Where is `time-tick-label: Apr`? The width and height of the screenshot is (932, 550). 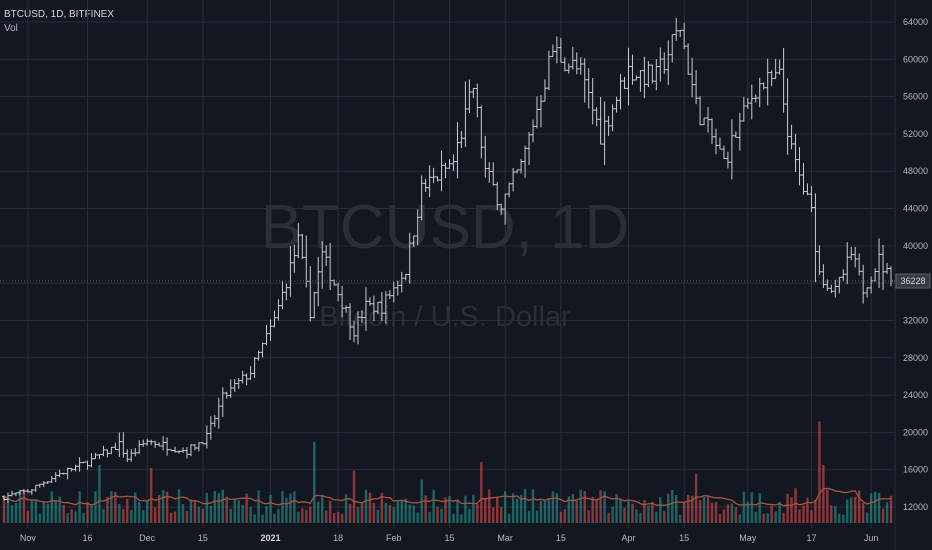
time-tick-label: Apr is located at coordinates (628, 538).